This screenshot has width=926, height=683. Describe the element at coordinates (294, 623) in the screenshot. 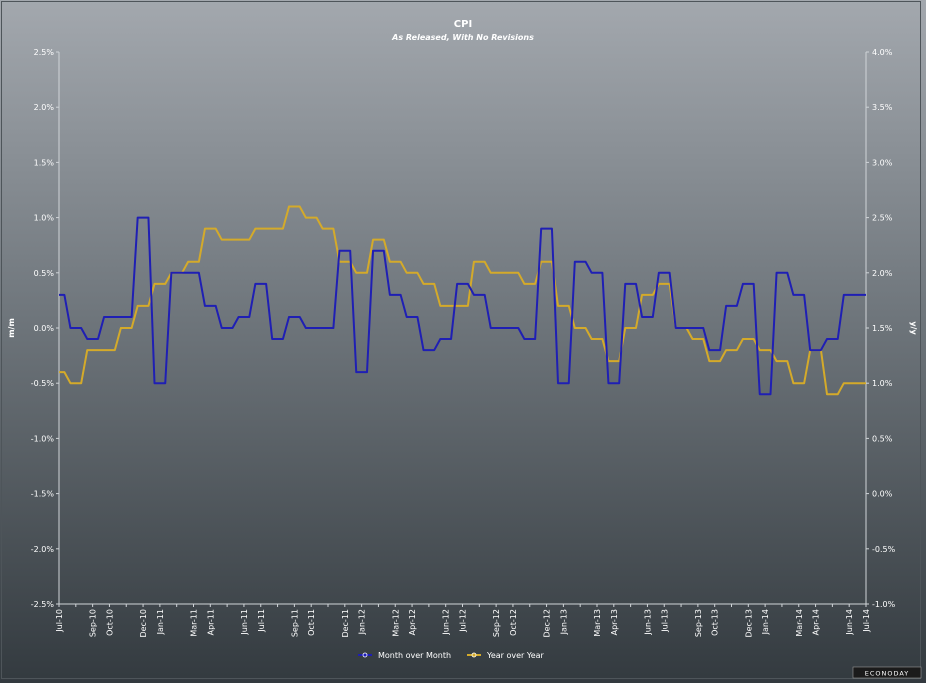

I see `x-tick-label: Sep-11` at that location.